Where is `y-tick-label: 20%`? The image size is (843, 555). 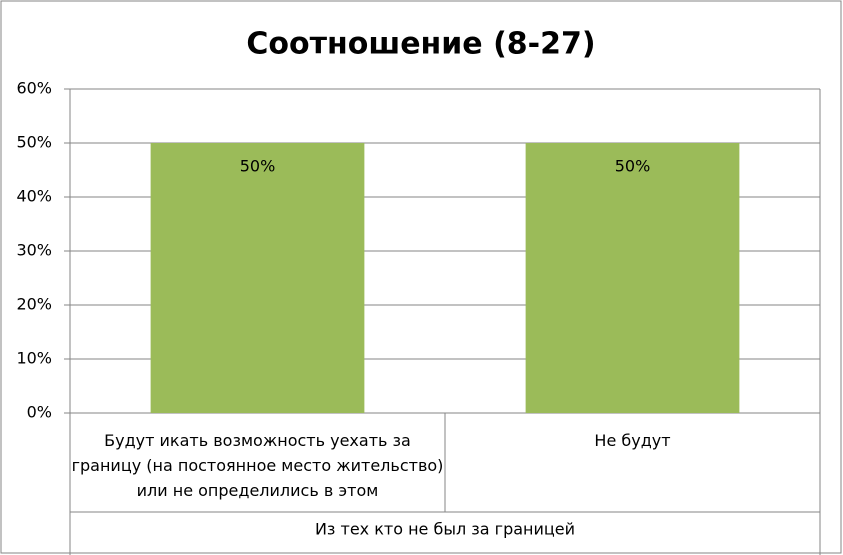
y-tick-label: 20% is located at coordinates (34, 304).